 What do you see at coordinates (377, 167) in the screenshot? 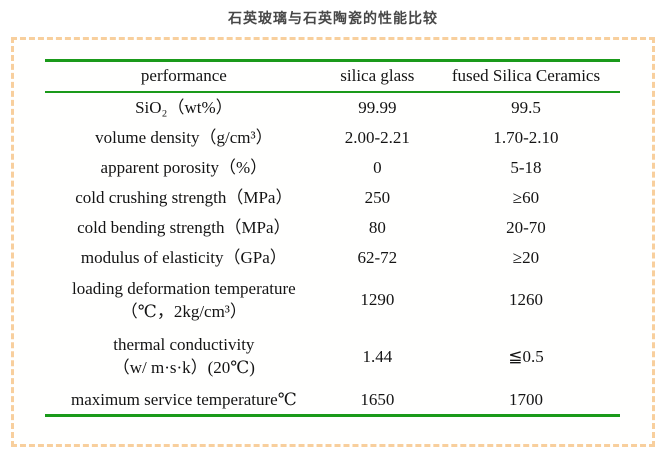
I see `silica-glass-value: 0` at bounding box center [377, 167].